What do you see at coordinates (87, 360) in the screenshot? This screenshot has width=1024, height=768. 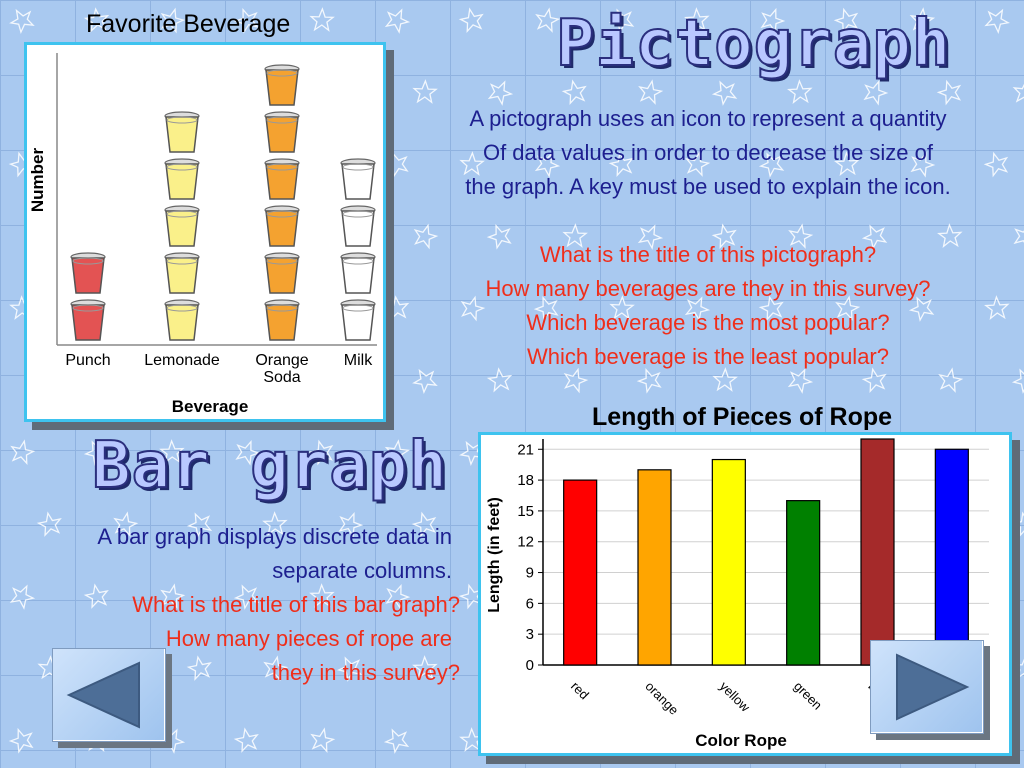 I see `category-label: Punch` at bounding box center [87, 360].